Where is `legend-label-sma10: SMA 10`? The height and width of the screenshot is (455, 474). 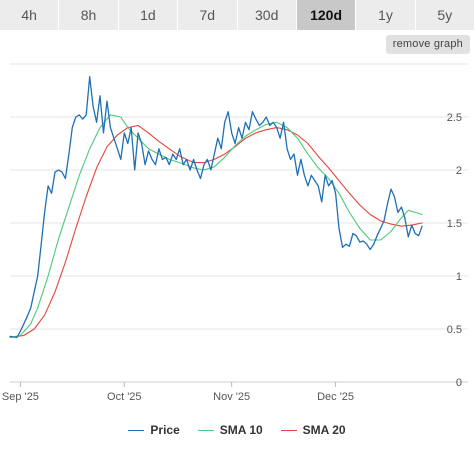
legend-label-sma10: SMA 10 is located at coordinates (241, 430).